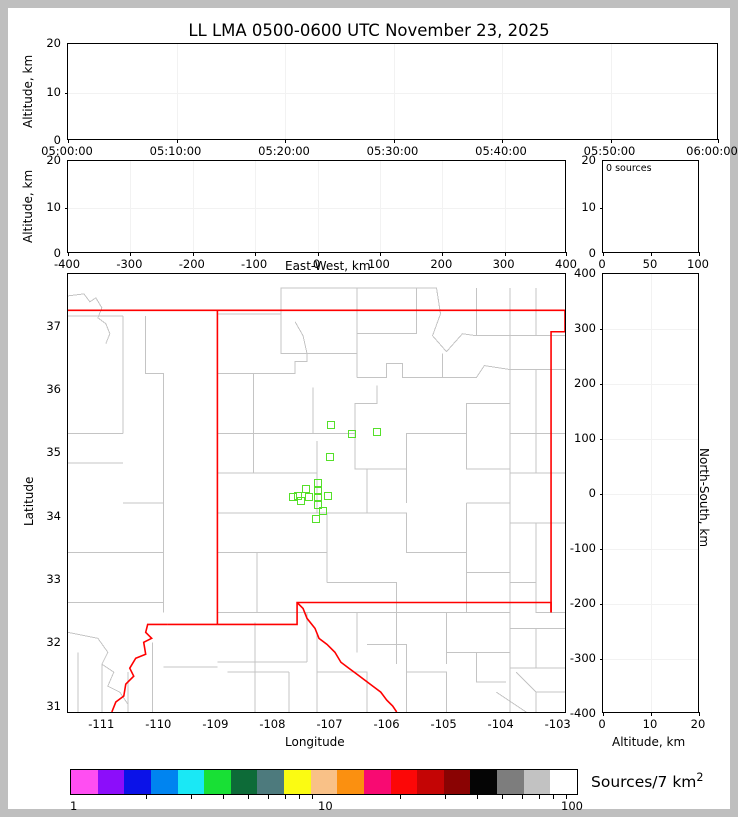 This screenshot has height=817, width=738. I want to click on colorbar, so click(324, 782).